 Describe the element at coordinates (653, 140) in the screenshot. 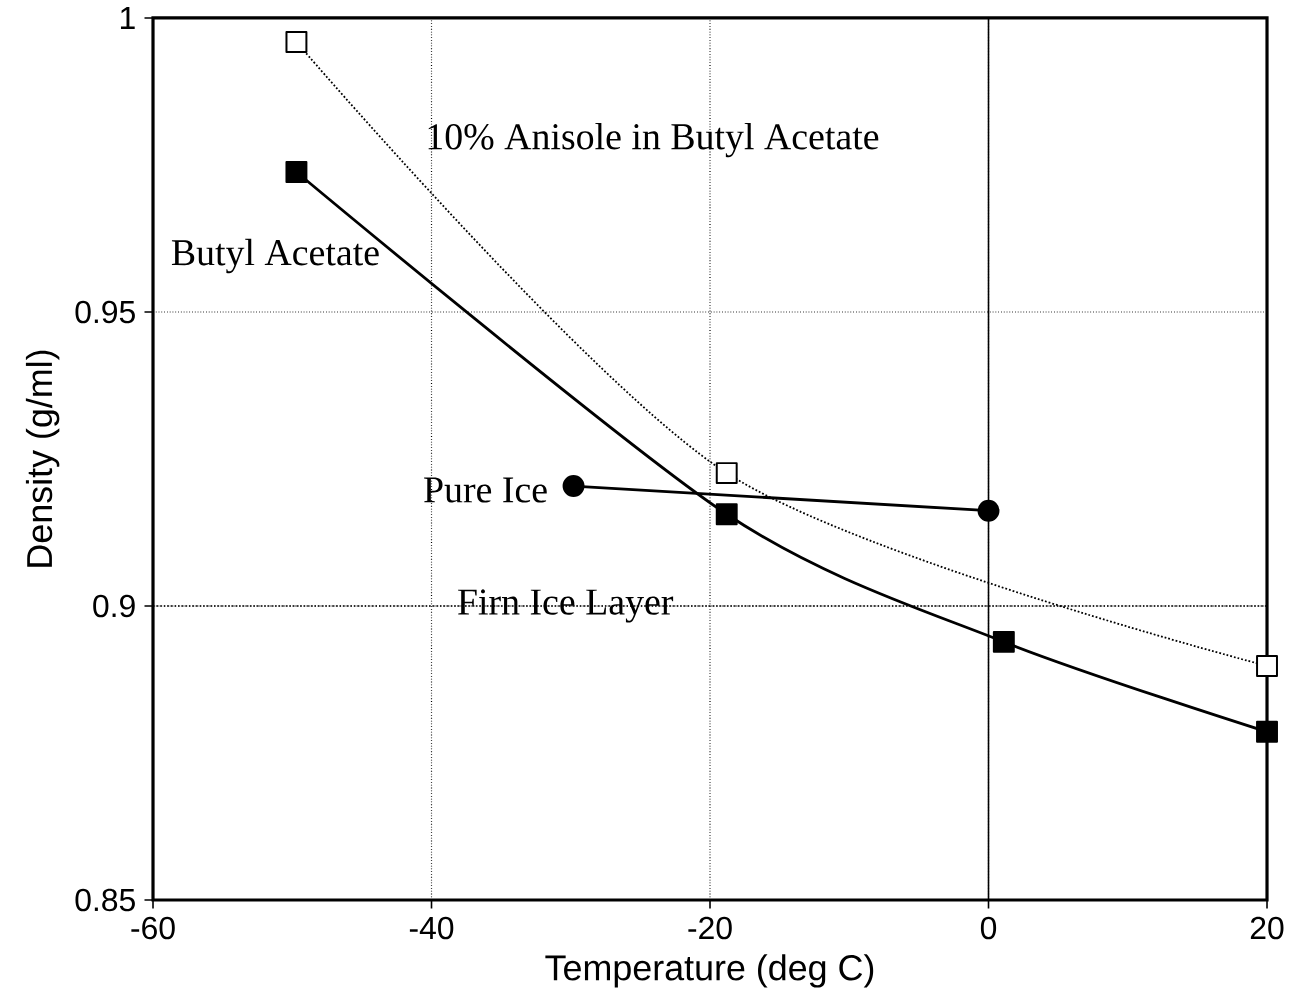

I see `series-label: 10% Anisole in Butyl Acetate` at that location.